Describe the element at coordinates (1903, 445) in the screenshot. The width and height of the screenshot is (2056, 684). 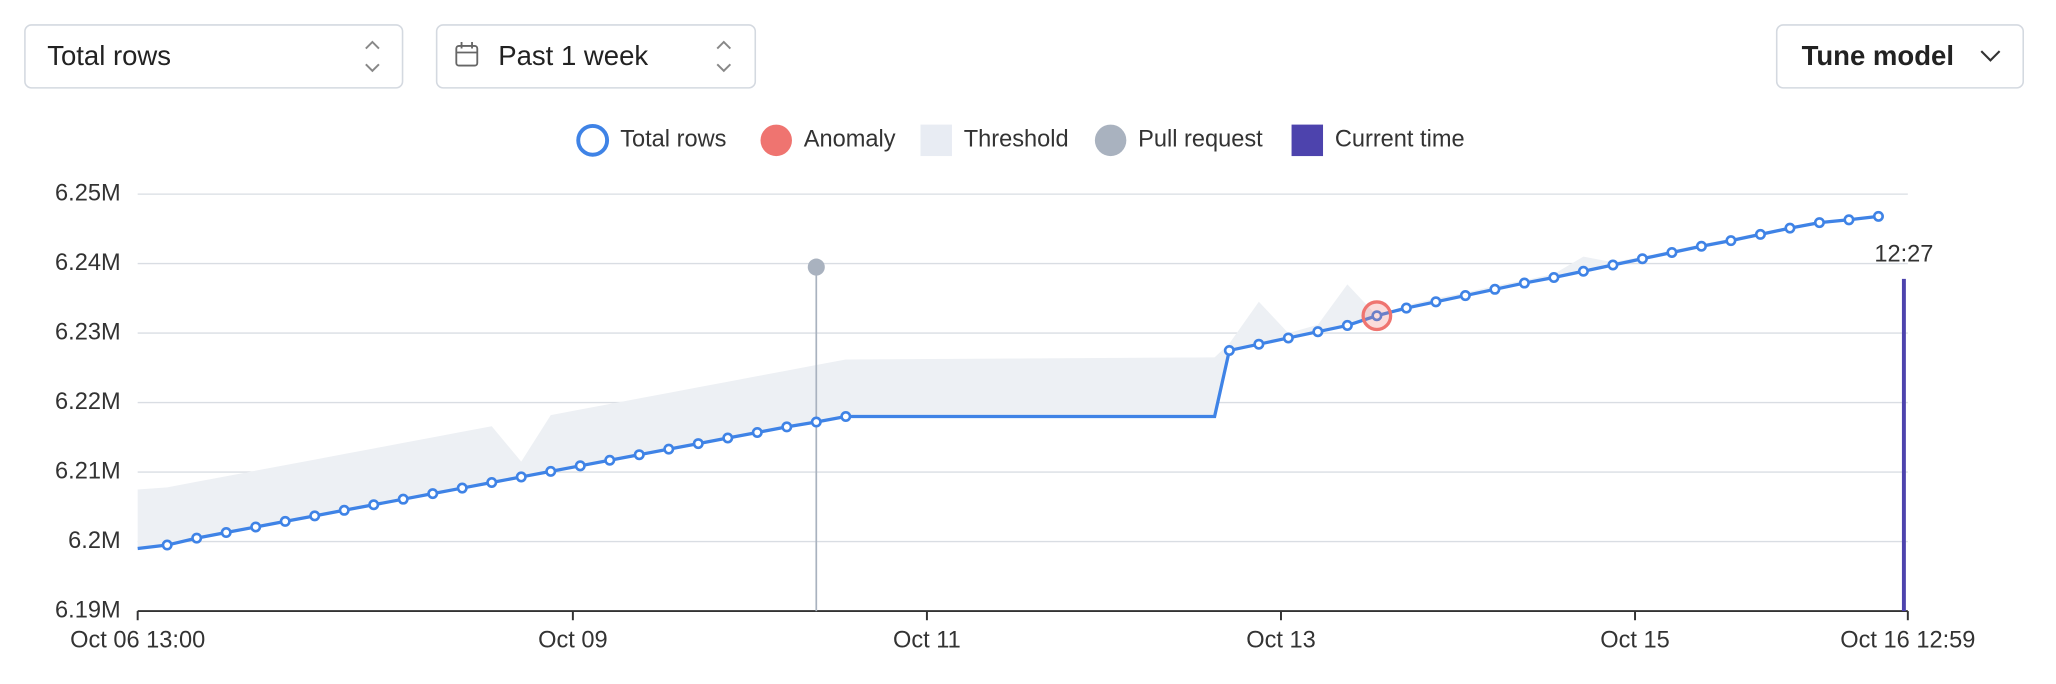
I see `current-time-bar` at that location.